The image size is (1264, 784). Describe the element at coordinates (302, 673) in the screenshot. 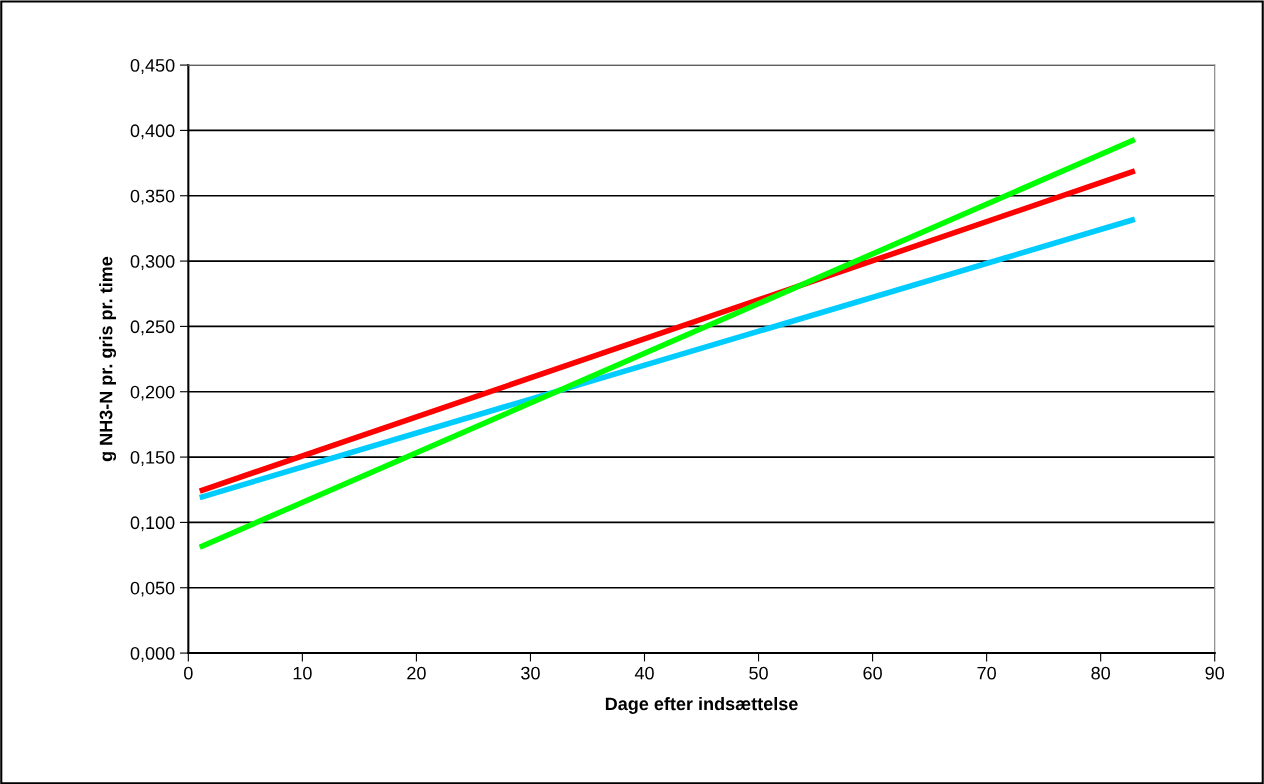

I see `x-tick-label: 10` at that location.